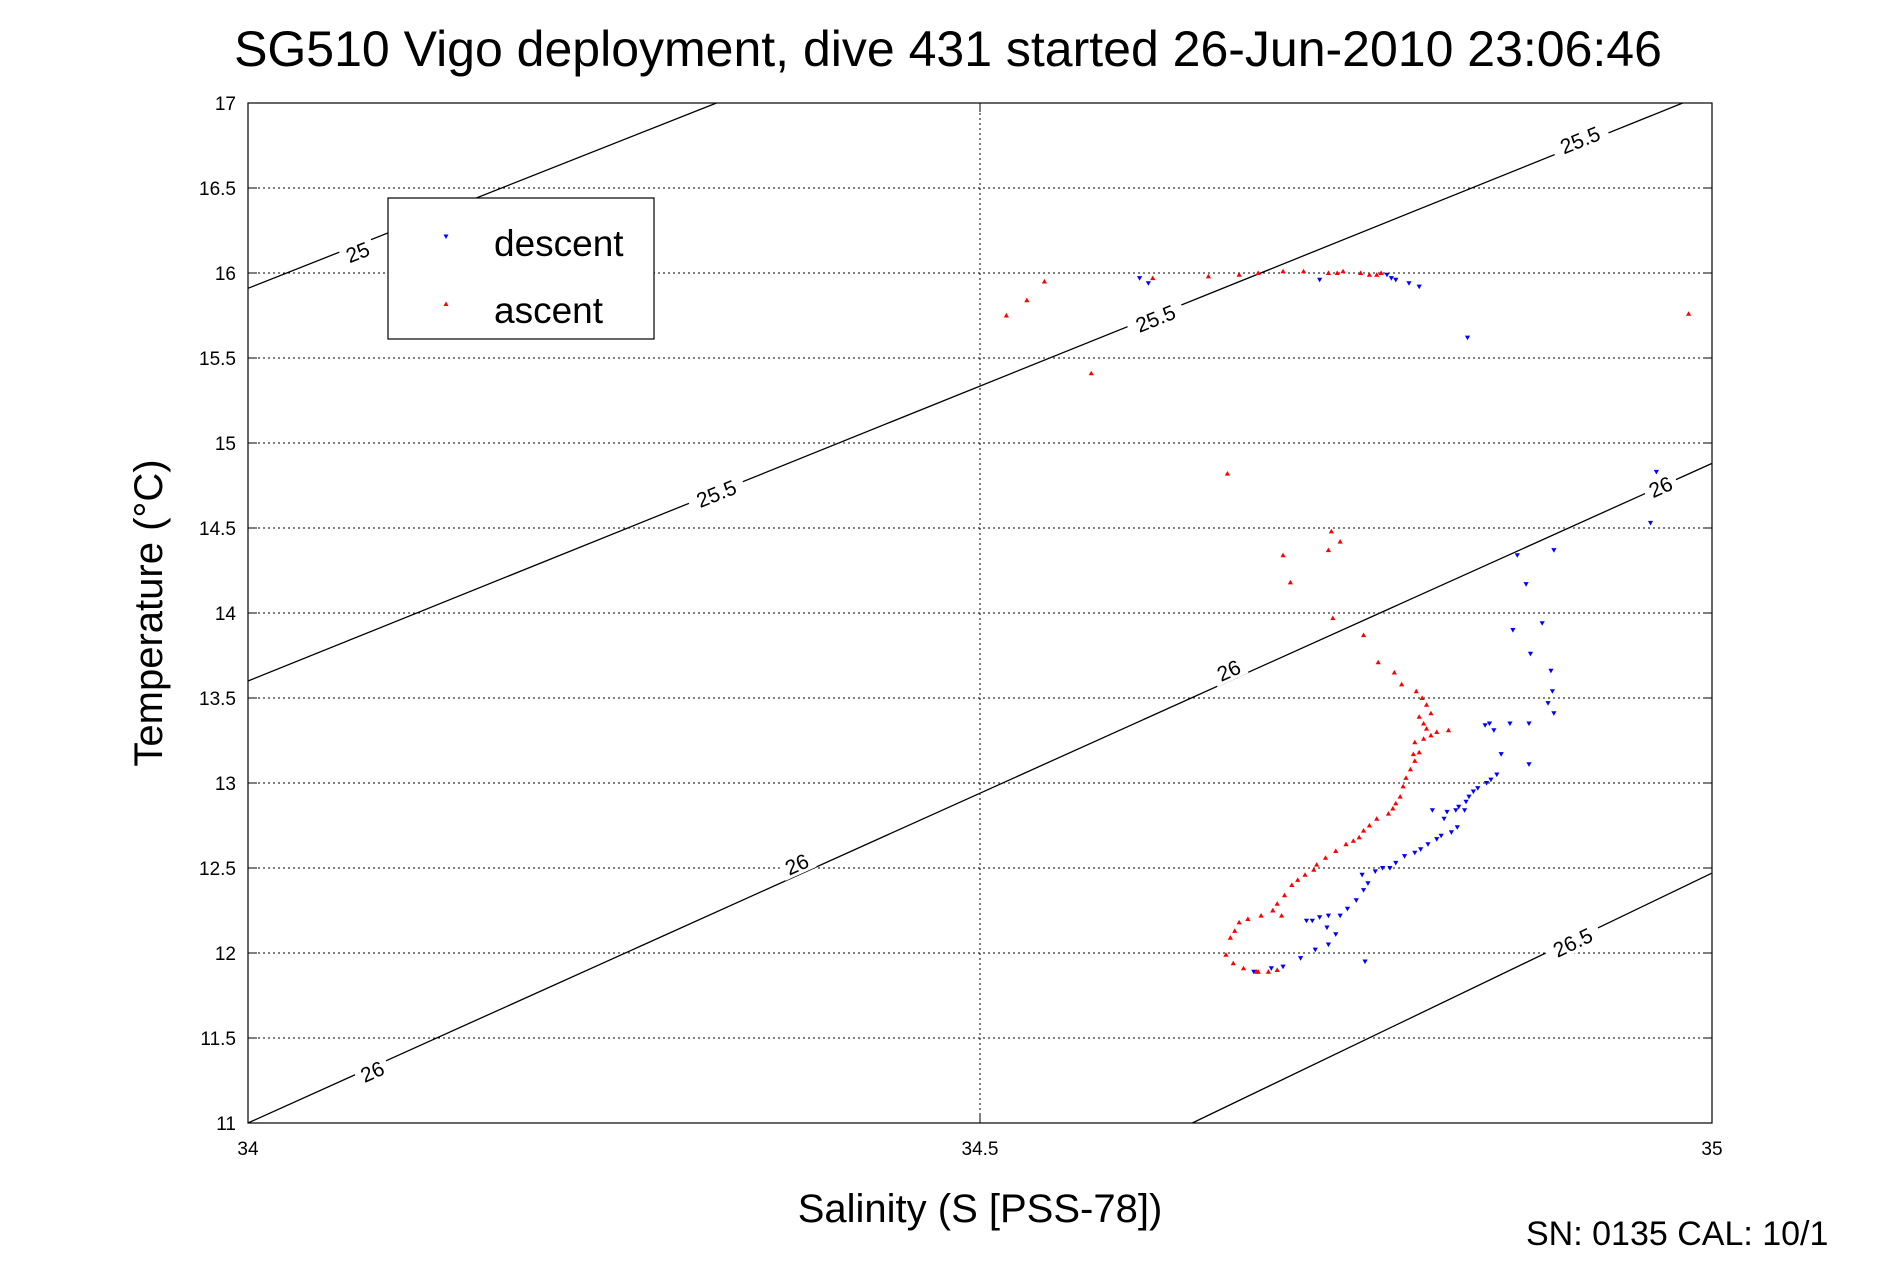  I want to click on y-tick-label: 11, so click(226, 1124).